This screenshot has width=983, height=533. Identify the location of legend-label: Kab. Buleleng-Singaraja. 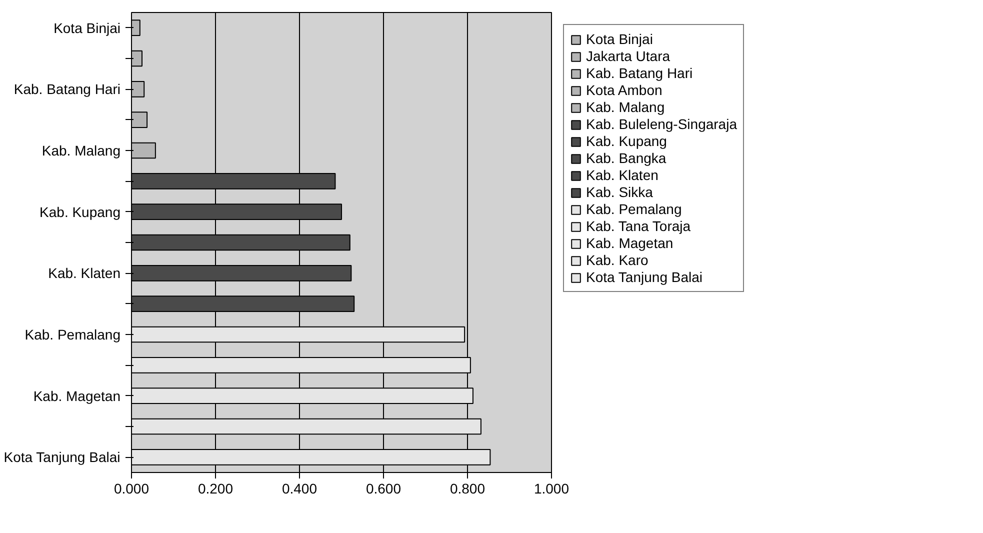
(661, 124).